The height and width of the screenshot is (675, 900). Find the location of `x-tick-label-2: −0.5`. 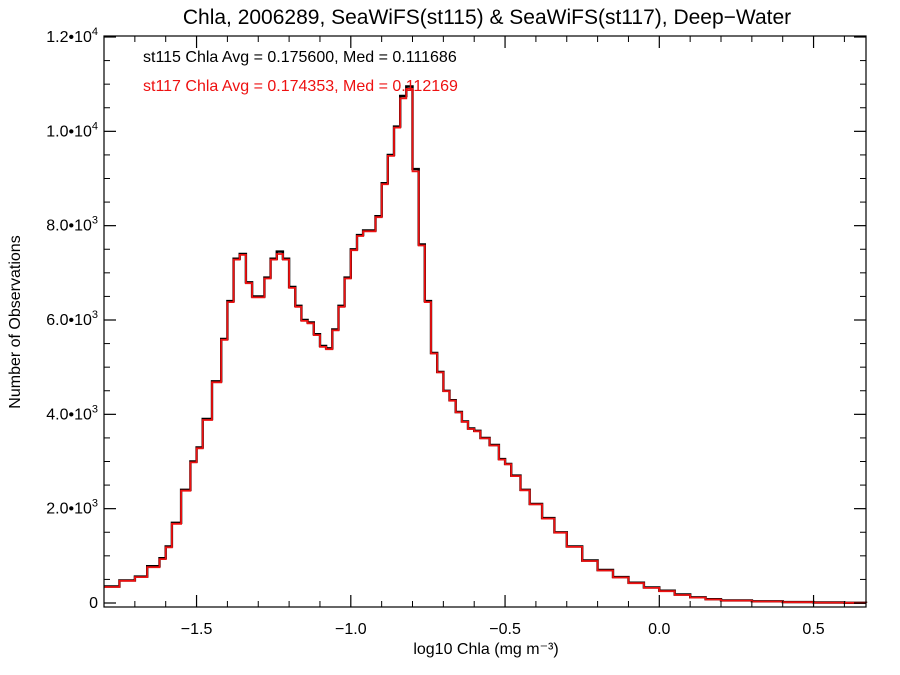

x-tick-label-2: −0.5 is located at coordinates (505, 629).